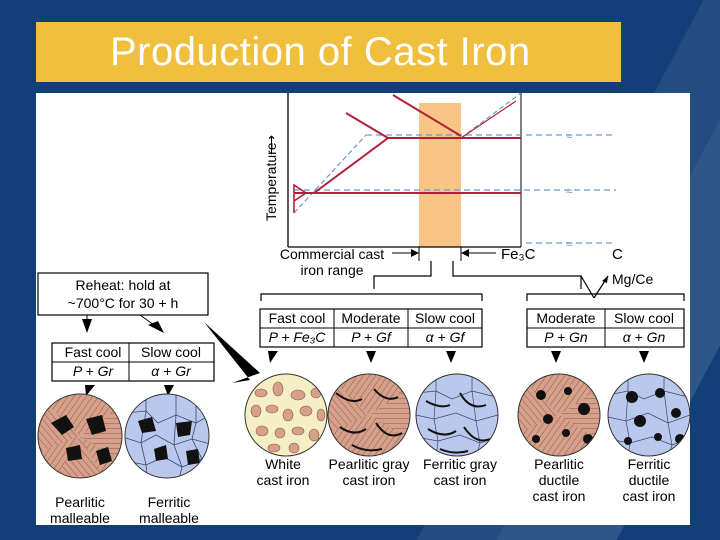 This screenshot has width=720, height=540. What do you see at coordinates (171, 352) in the screenshot?
I see `malleable-header-slow: Slow cool` at bounding box center [171, 352].